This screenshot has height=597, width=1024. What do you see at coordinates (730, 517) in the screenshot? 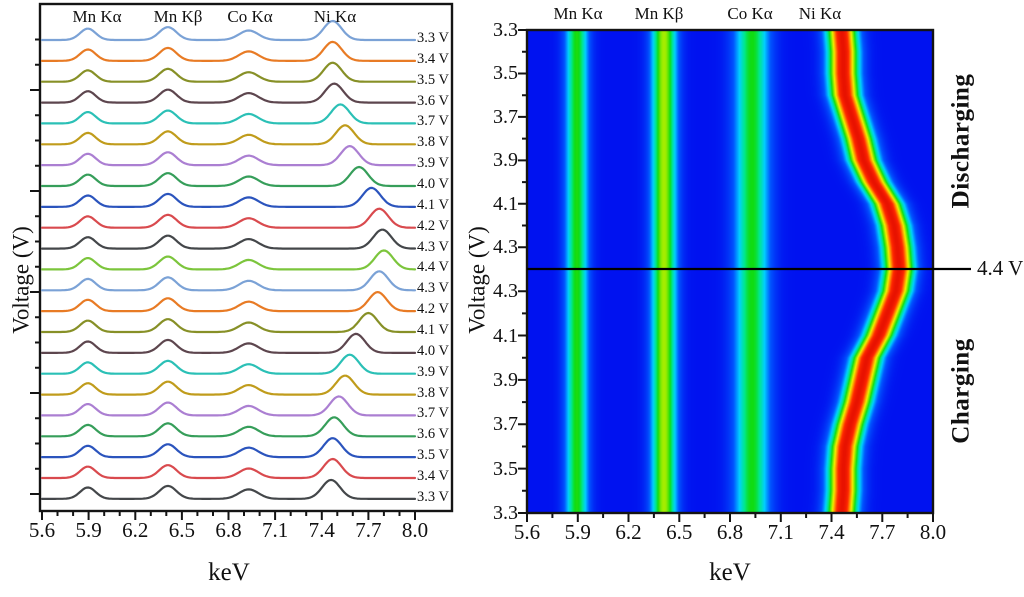
I see `right-x-axis-ticks` at bounding box center [730, 517].